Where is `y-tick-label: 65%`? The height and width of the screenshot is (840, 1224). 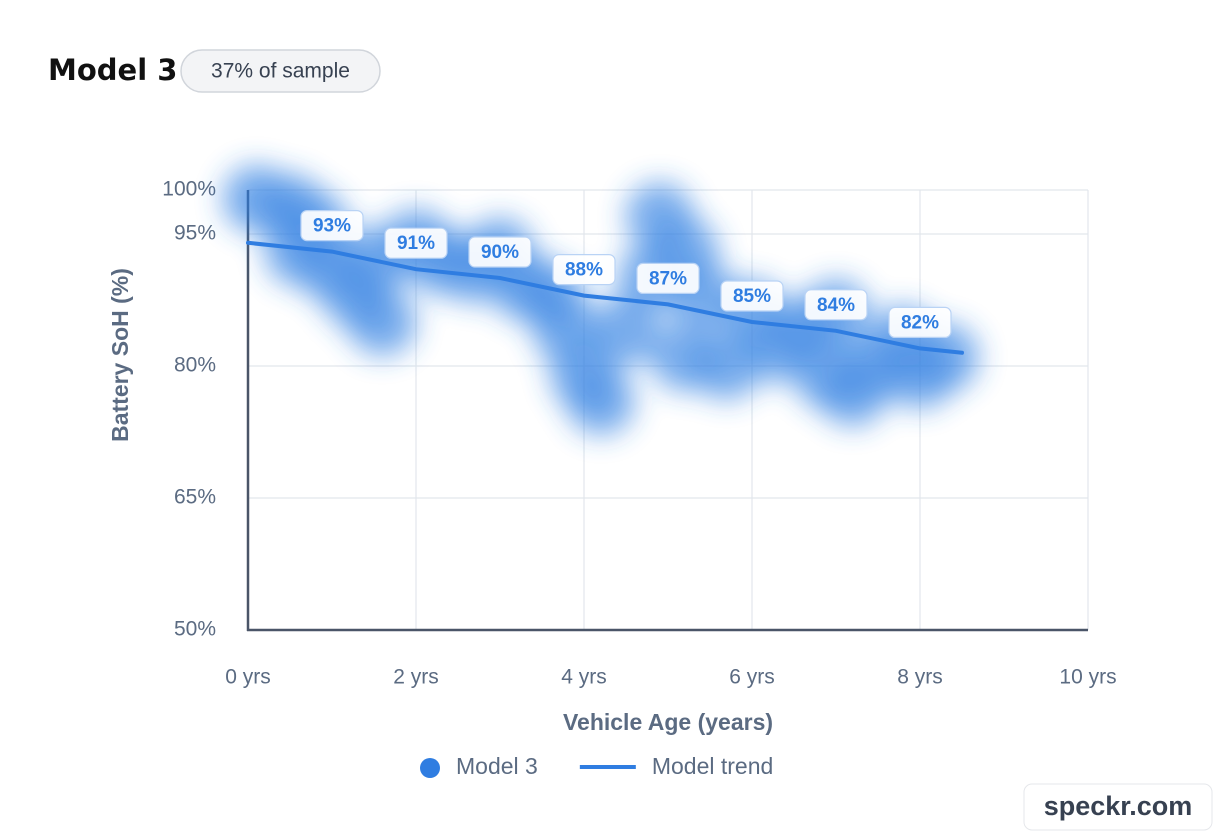
y-tick-label: 65% is located at coordinates (195, 497).